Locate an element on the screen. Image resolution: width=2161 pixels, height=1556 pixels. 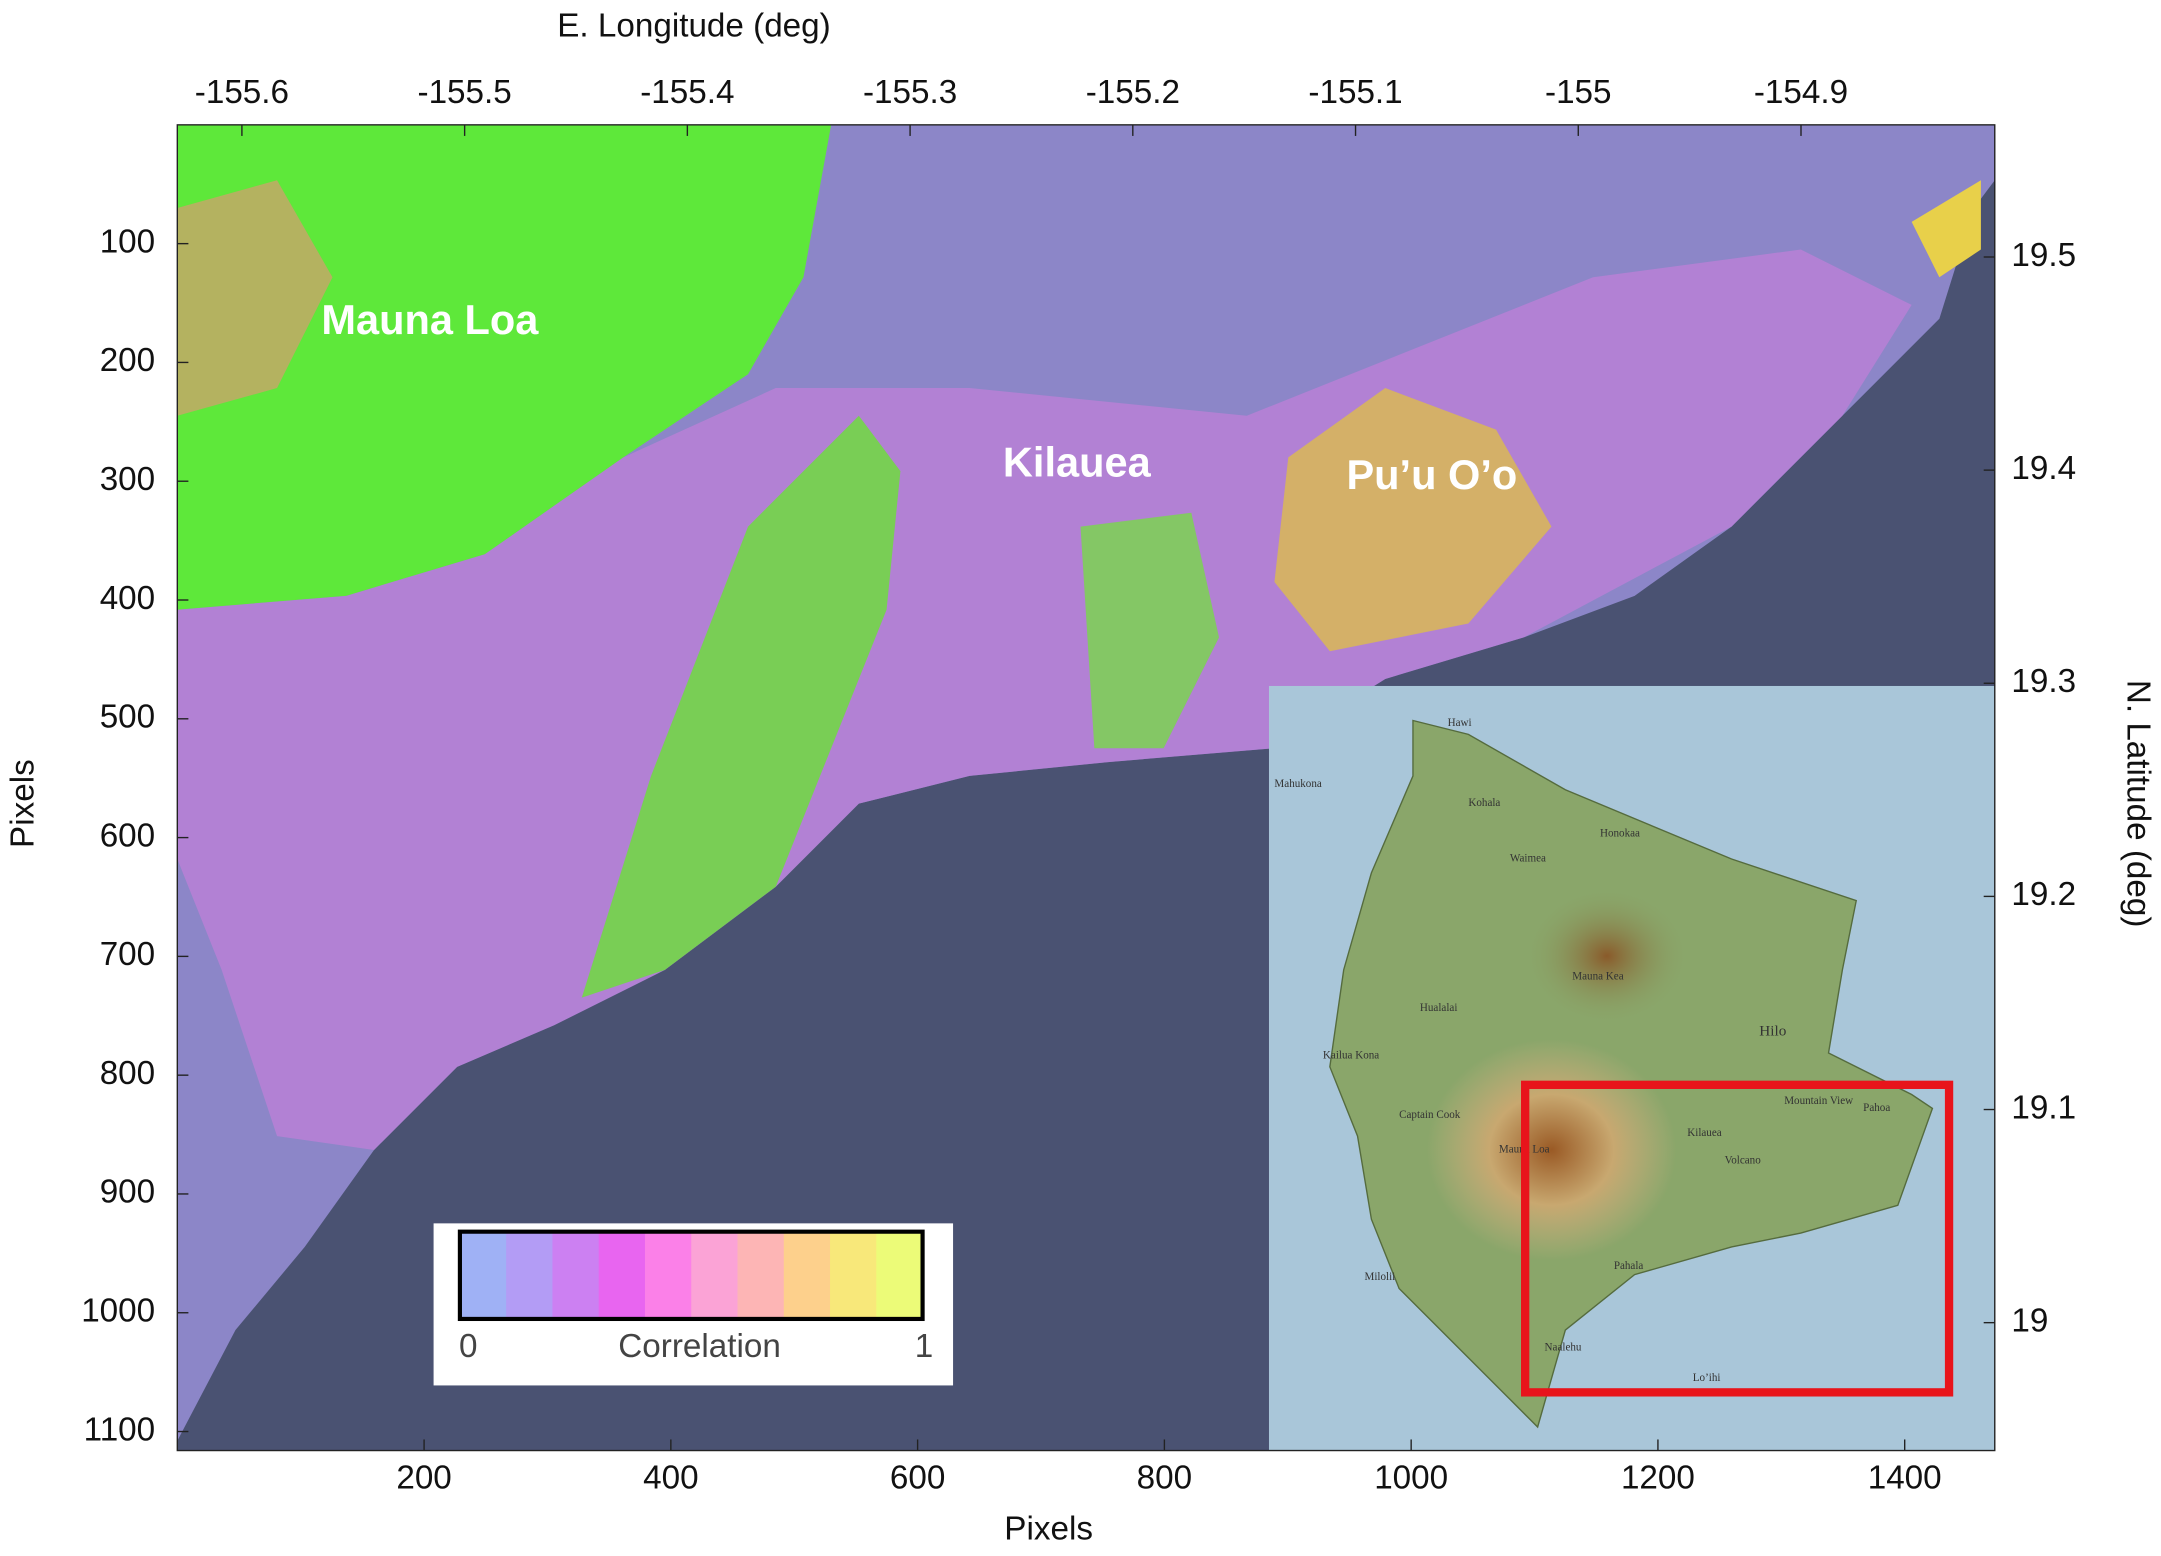
annotation: Mauna Loa is located at coordinates (430, 319).